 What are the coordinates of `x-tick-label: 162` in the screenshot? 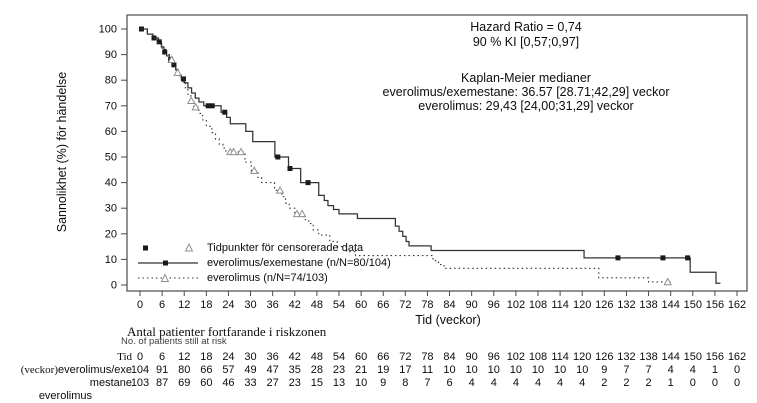 It's located at (737, 305).